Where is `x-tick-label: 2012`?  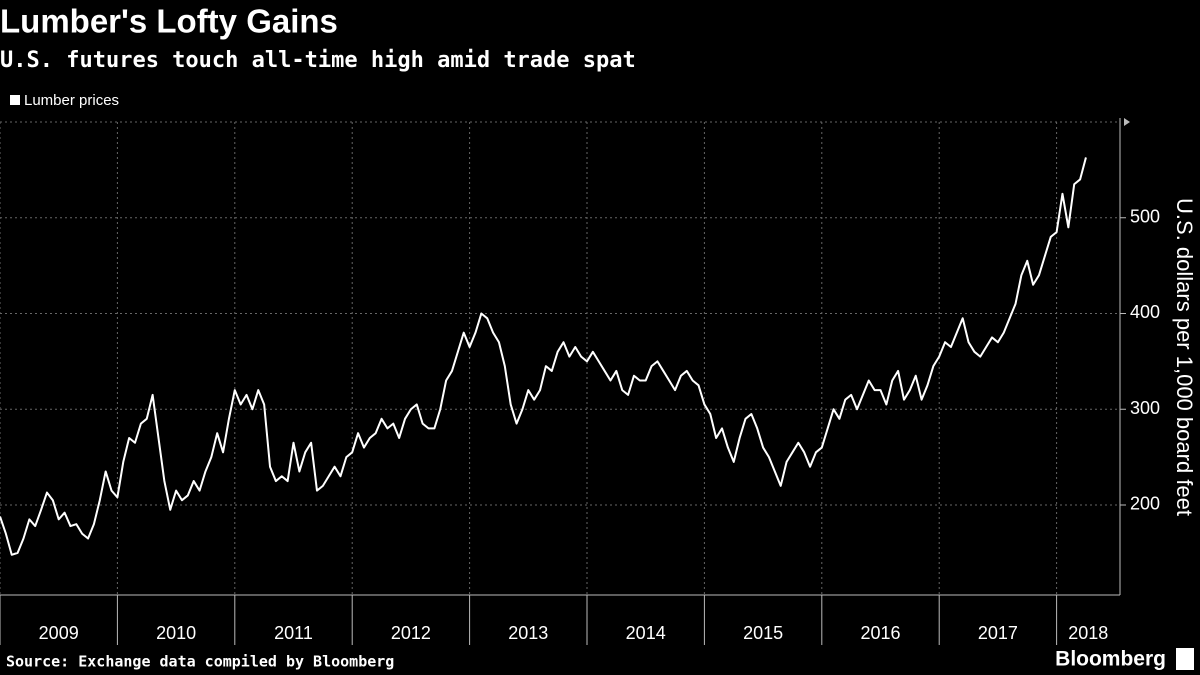
x-tick-label: 2012 is located at coordinates (411, 633).